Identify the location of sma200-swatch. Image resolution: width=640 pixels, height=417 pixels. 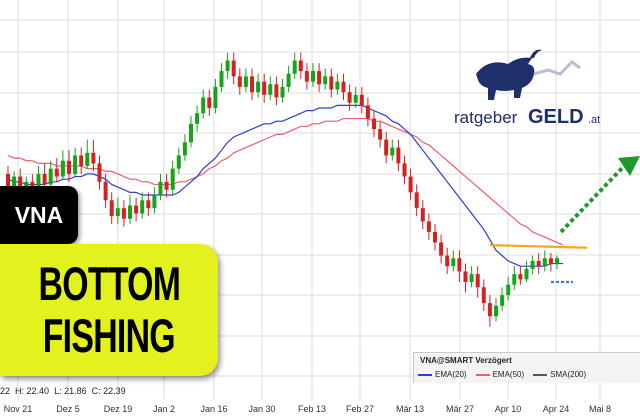
(540, 374).